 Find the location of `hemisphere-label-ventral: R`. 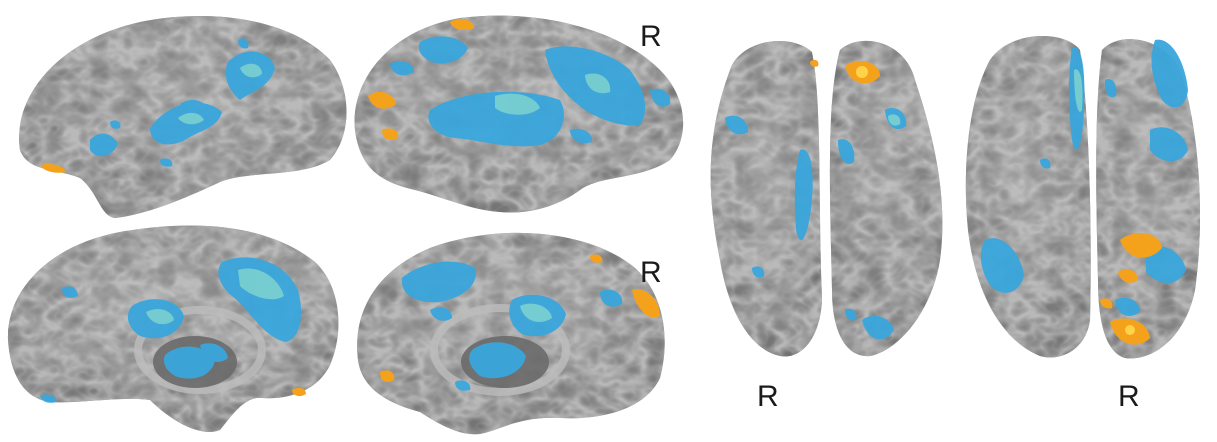

hemisphere-label-ventral: R is located at coordinates (768, 396).